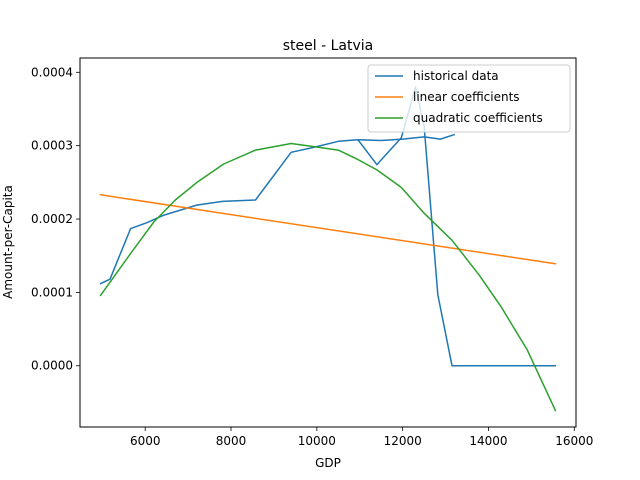 This screenshot has height=480, width=640. What do you see at coordinates (406, 137) in the screenshot?
I see `series-line-historical-data` at bounding box center [406, 137].